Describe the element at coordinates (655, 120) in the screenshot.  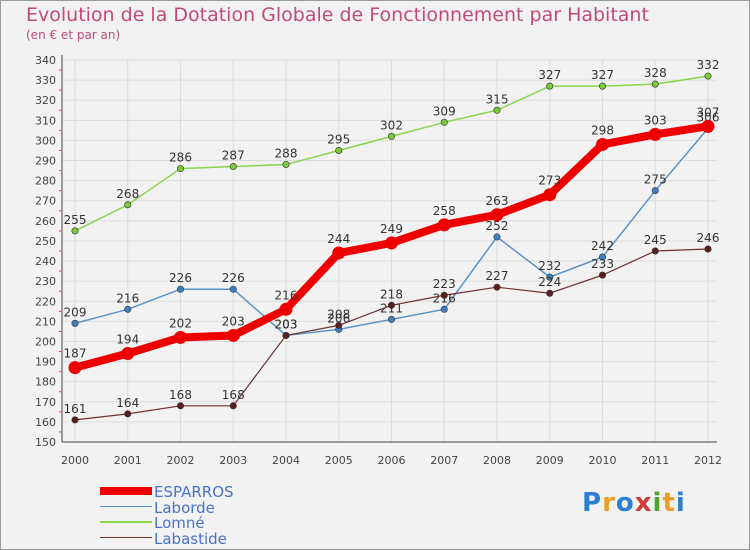
I see `data-label-esparros: 303` at that location.